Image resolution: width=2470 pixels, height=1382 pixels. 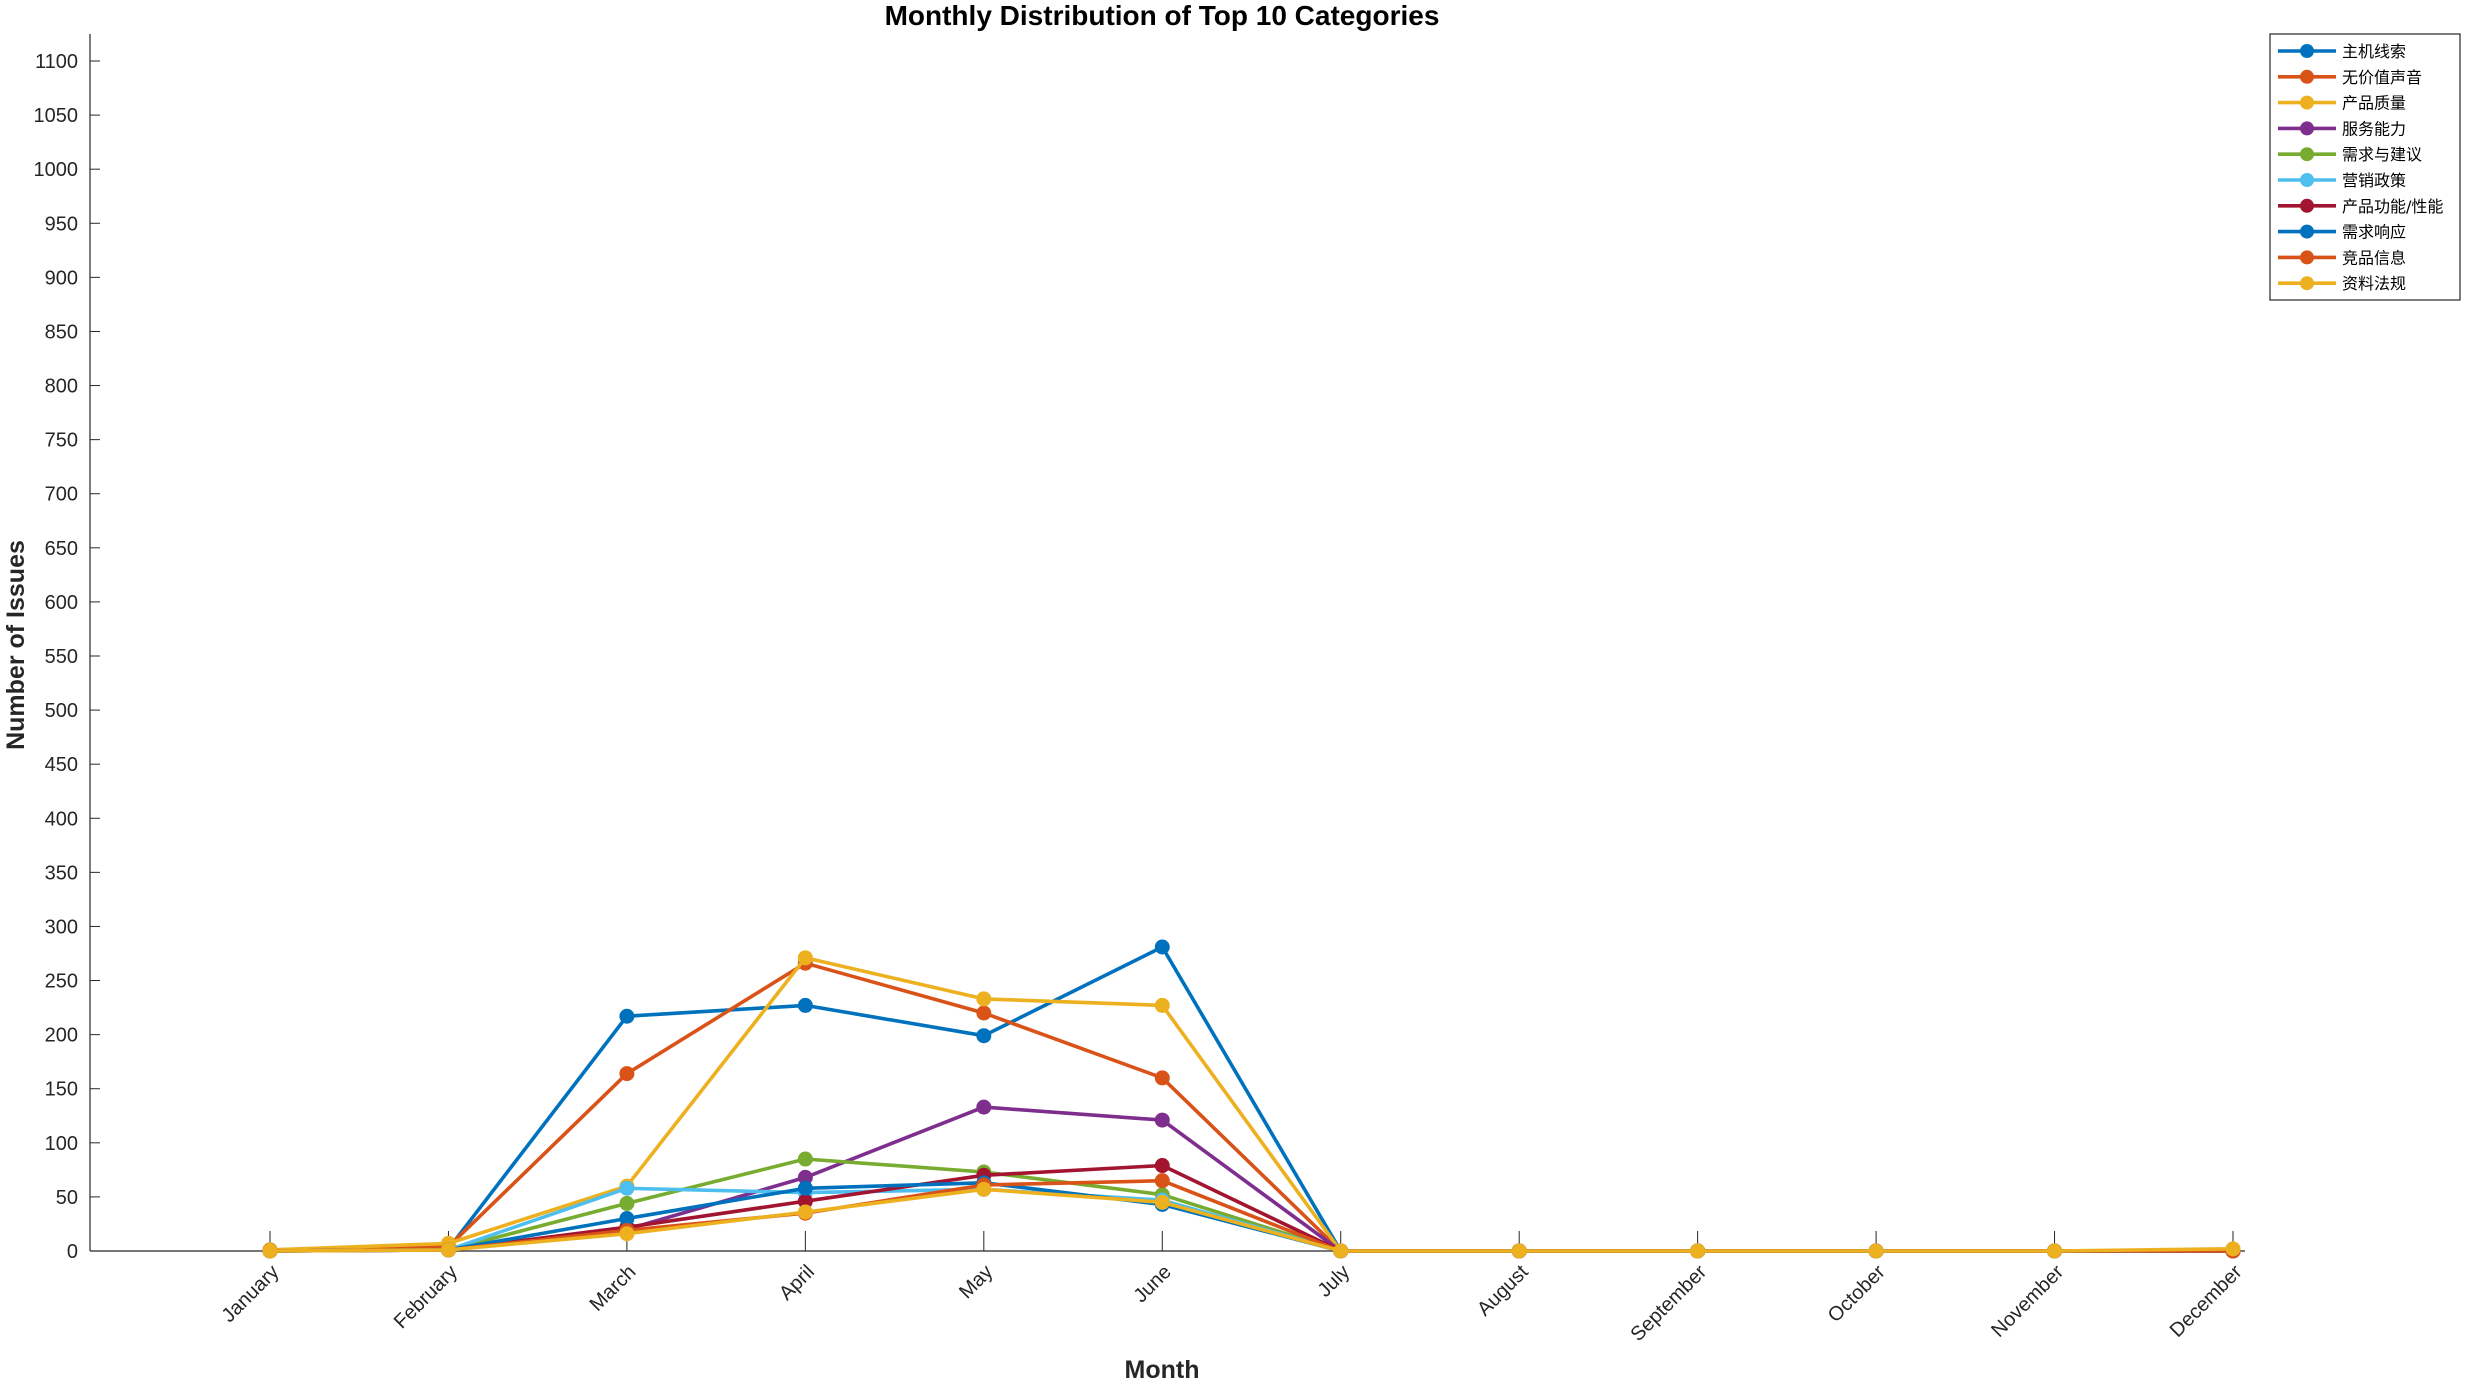 I want to click on y-axis-label: Number of Issues, so click(x=16, y=645).